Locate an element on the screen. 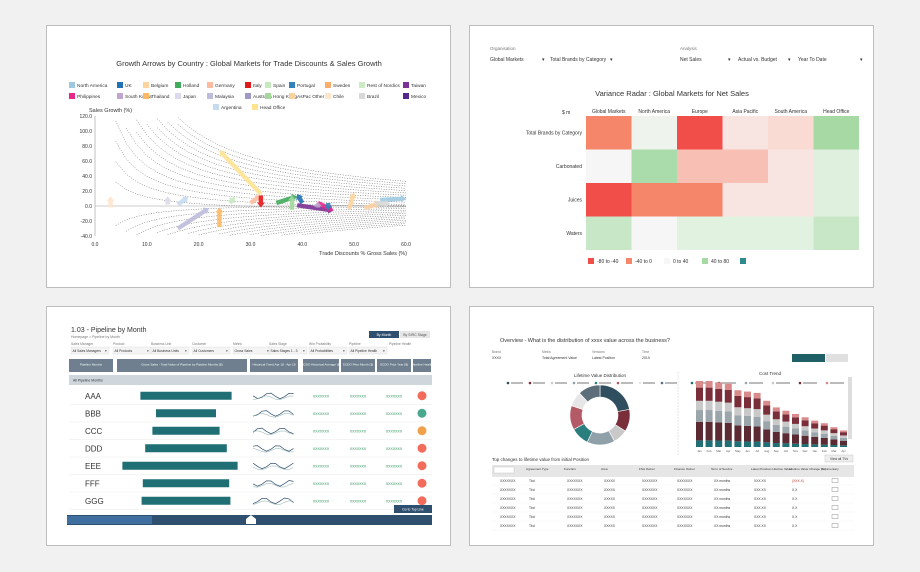 The width and height of the screenshot is (920, 572). period-chevron-icon: ▾ is located at coordinates (861, 60).